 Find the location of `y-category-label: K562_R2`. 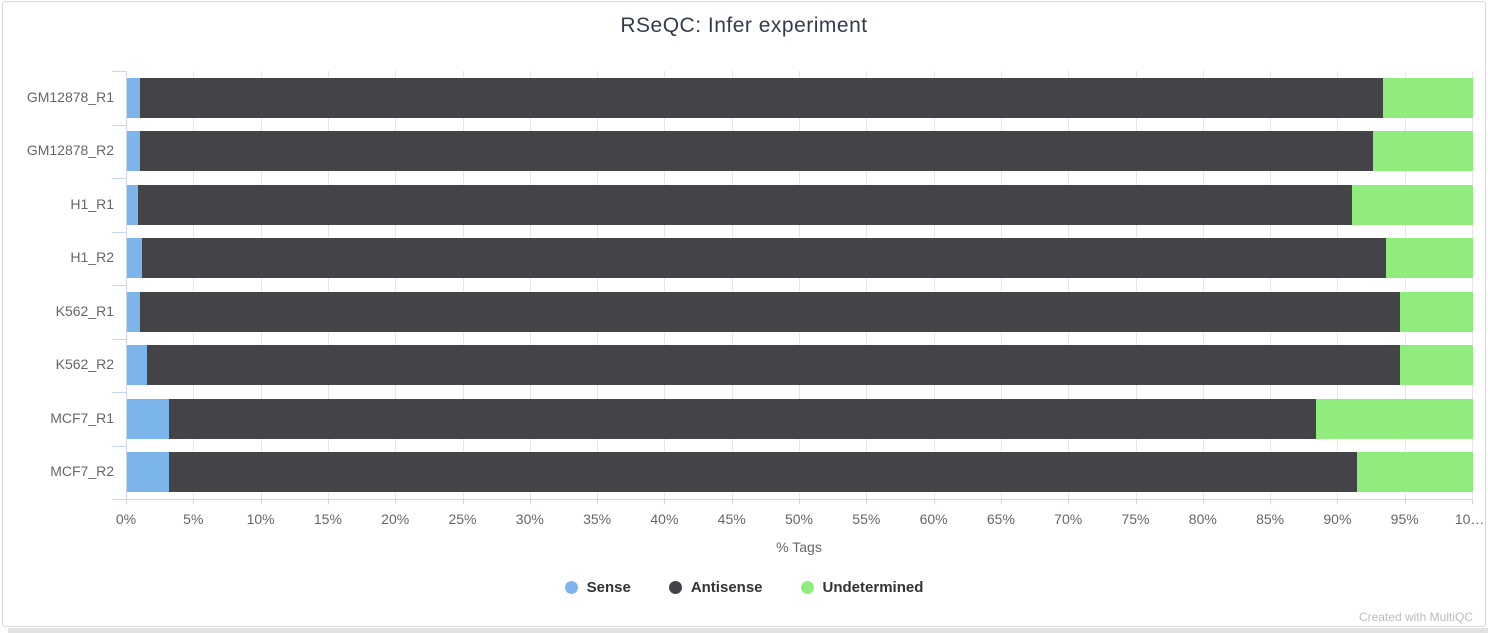

y-category-label: K562_R2 is located at coordinates (84, 364).